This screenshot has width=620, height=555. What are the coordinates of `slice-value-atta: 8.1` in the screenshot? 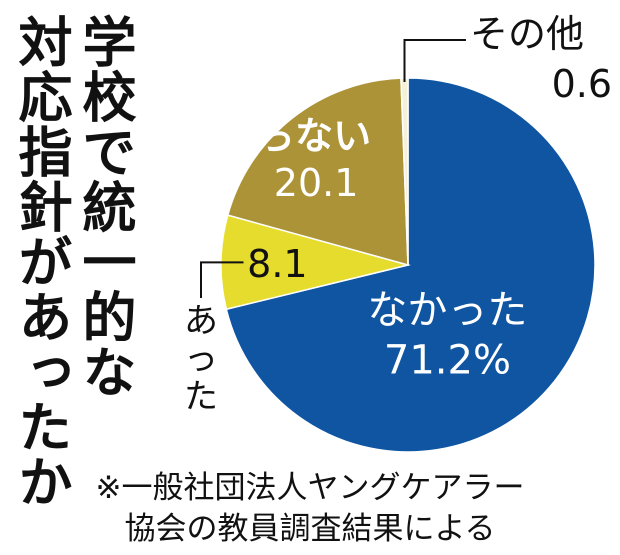 It's located at (277, 264).